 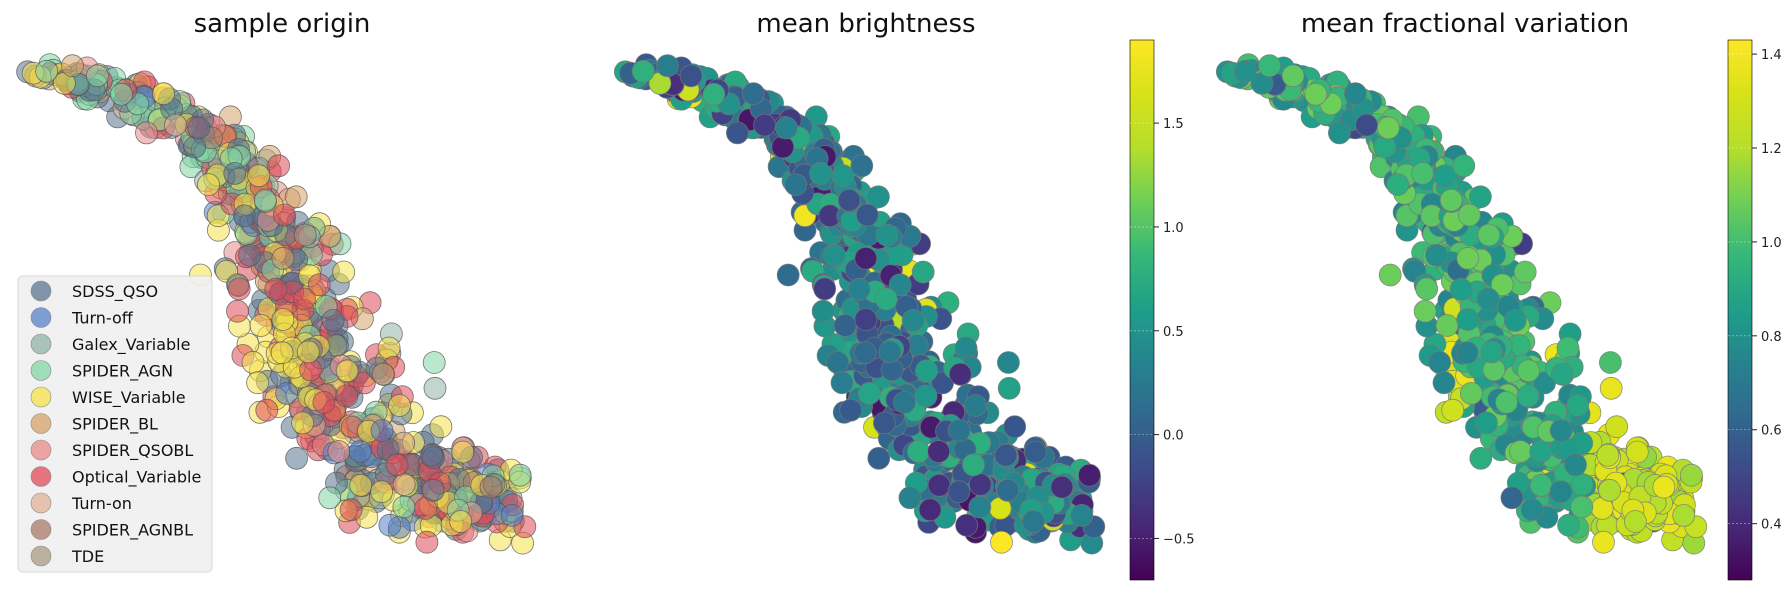 What do you see at coordinates (132, 531) in the screenshot?
I see `legend-label: SPIDER_AGNBL` at bounding box center [132, 531].